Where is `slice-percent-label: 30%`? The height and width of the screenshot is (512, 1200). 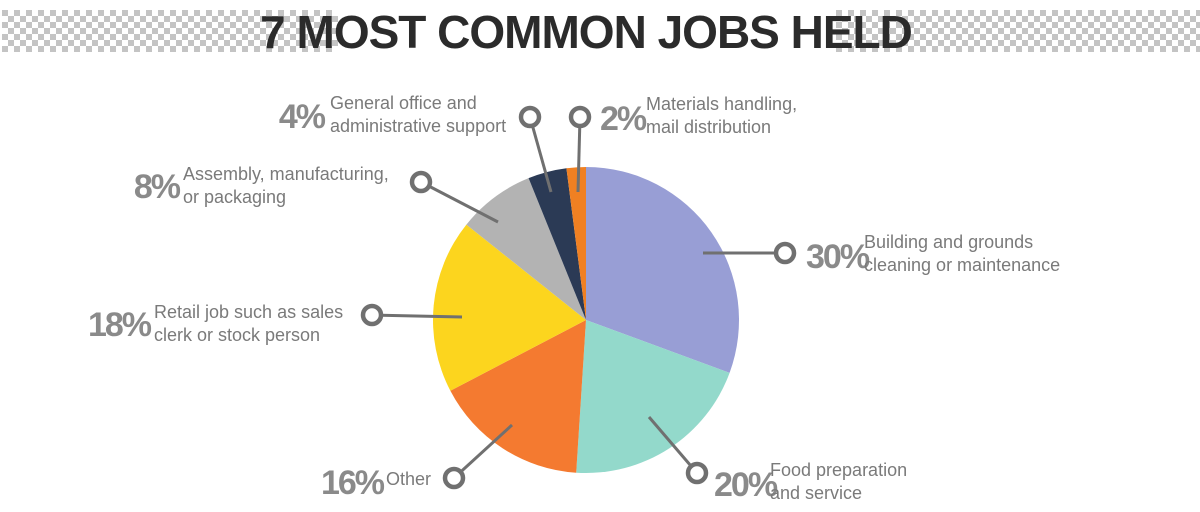 slice-percent-label: 30% is located at coordinates (838, 257).